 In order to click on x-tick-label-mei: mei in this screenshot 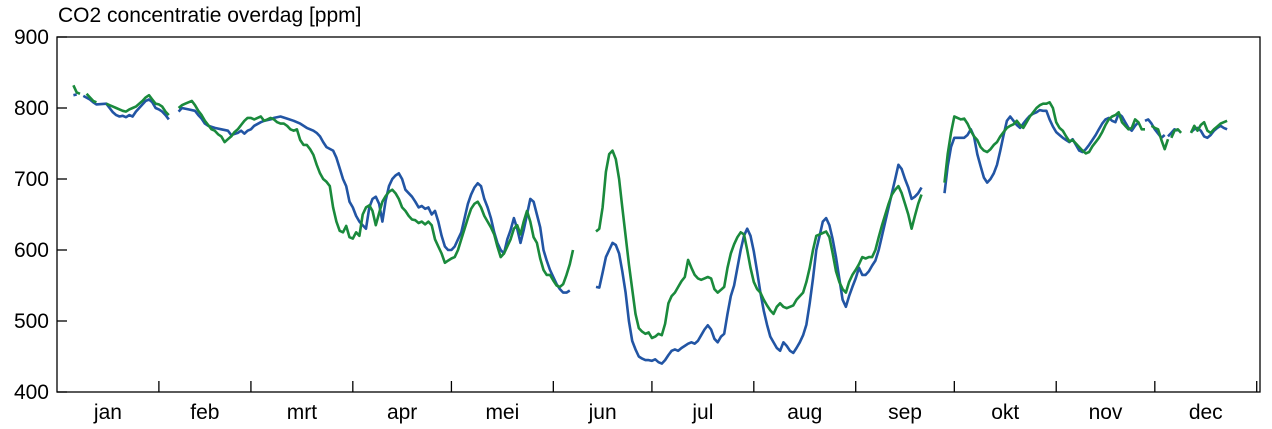, I will do `click(502, 412)`.